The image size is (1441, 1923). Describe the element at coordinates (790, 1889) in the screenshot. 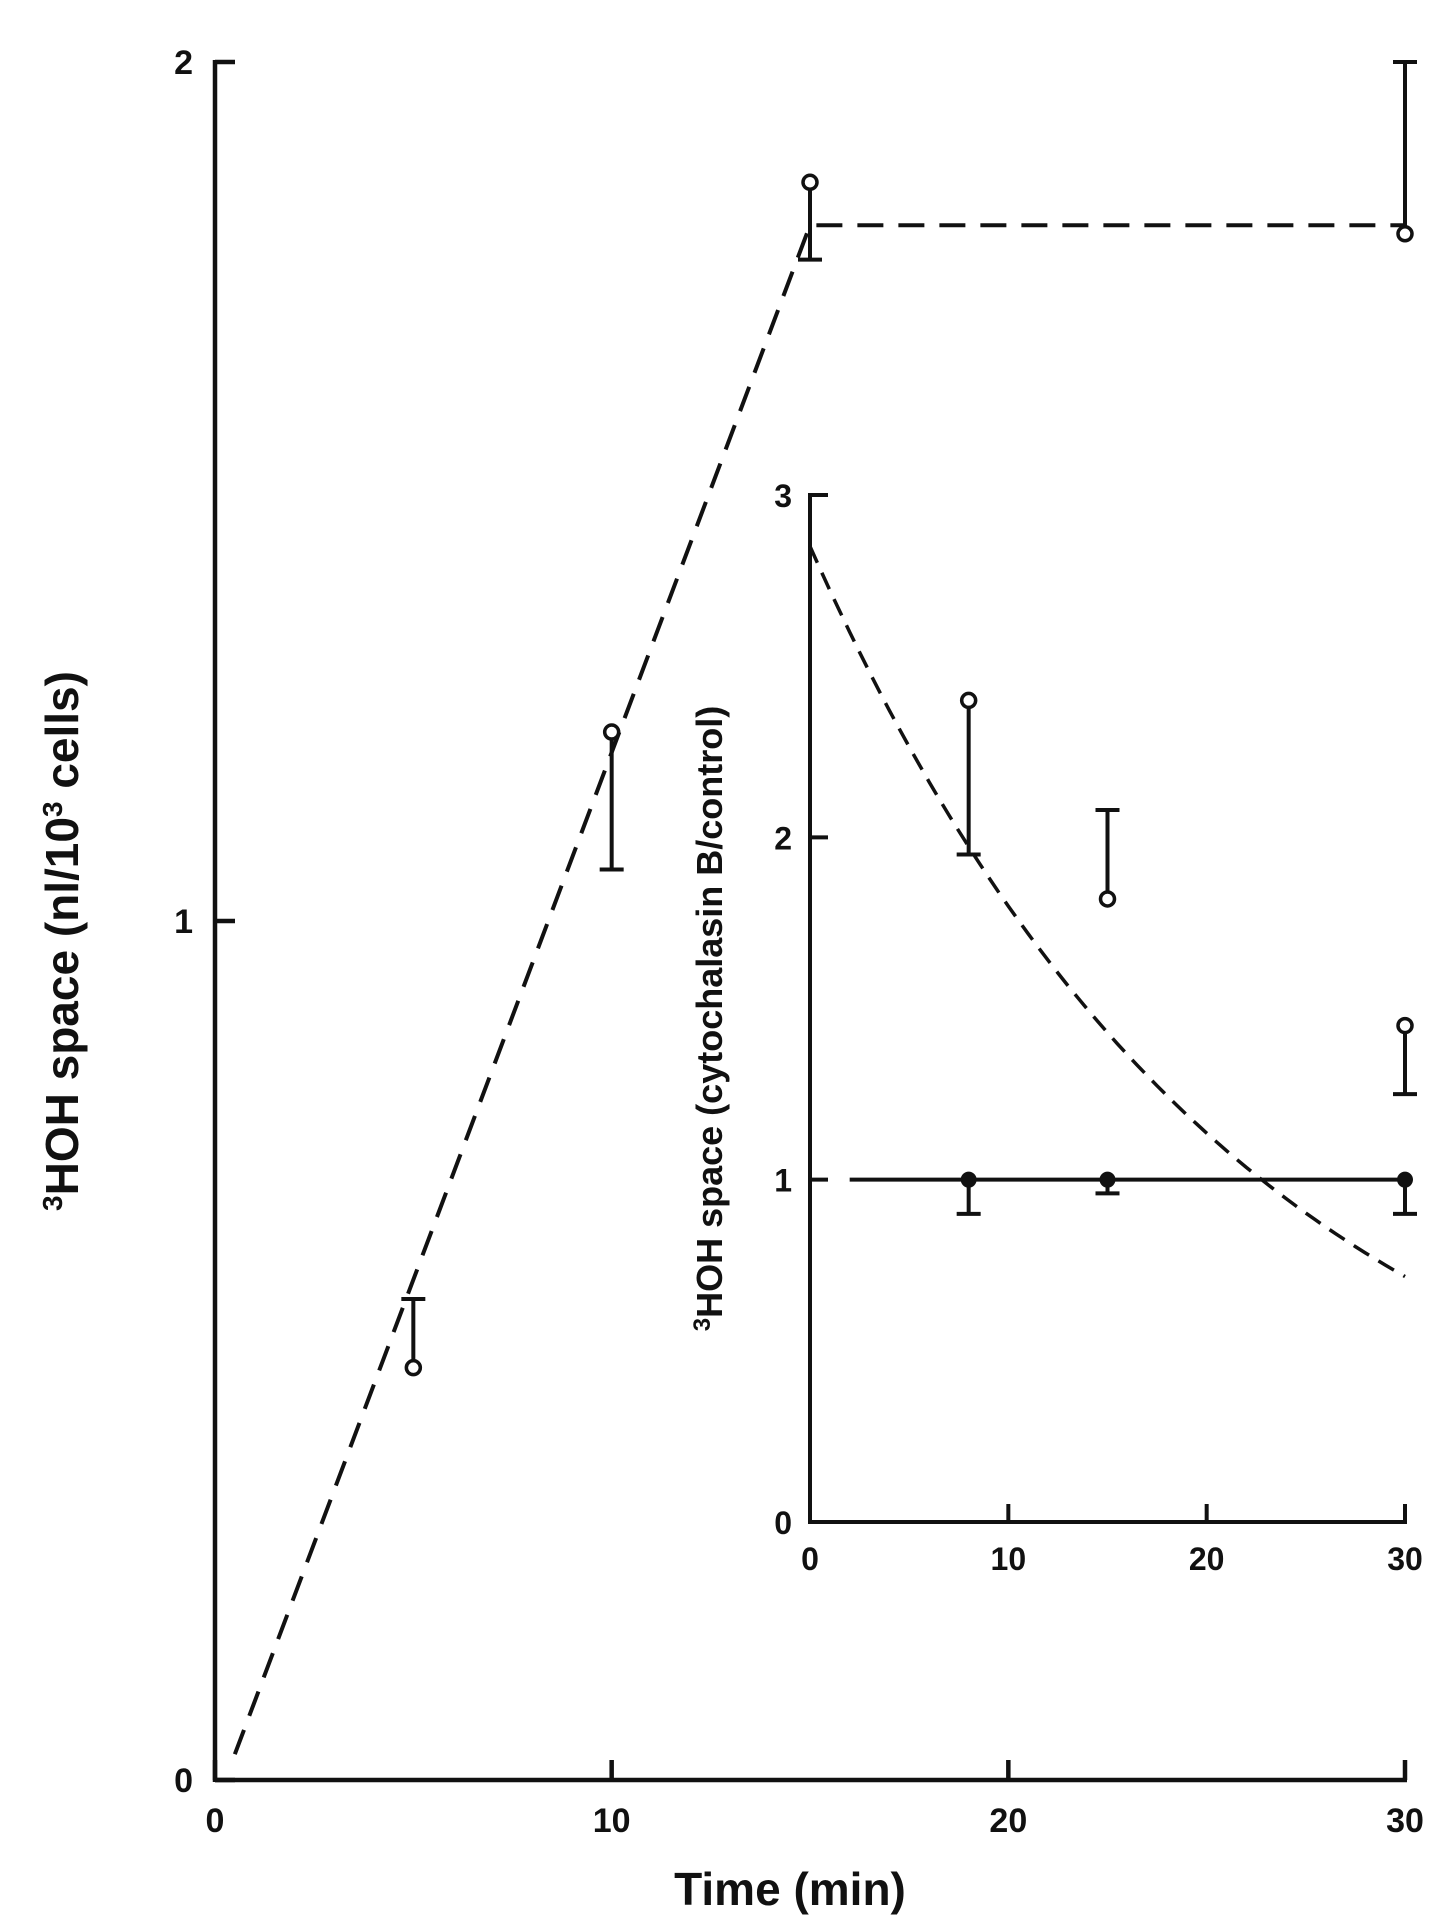

I see `x-axis-title: Time (min)` at that location.